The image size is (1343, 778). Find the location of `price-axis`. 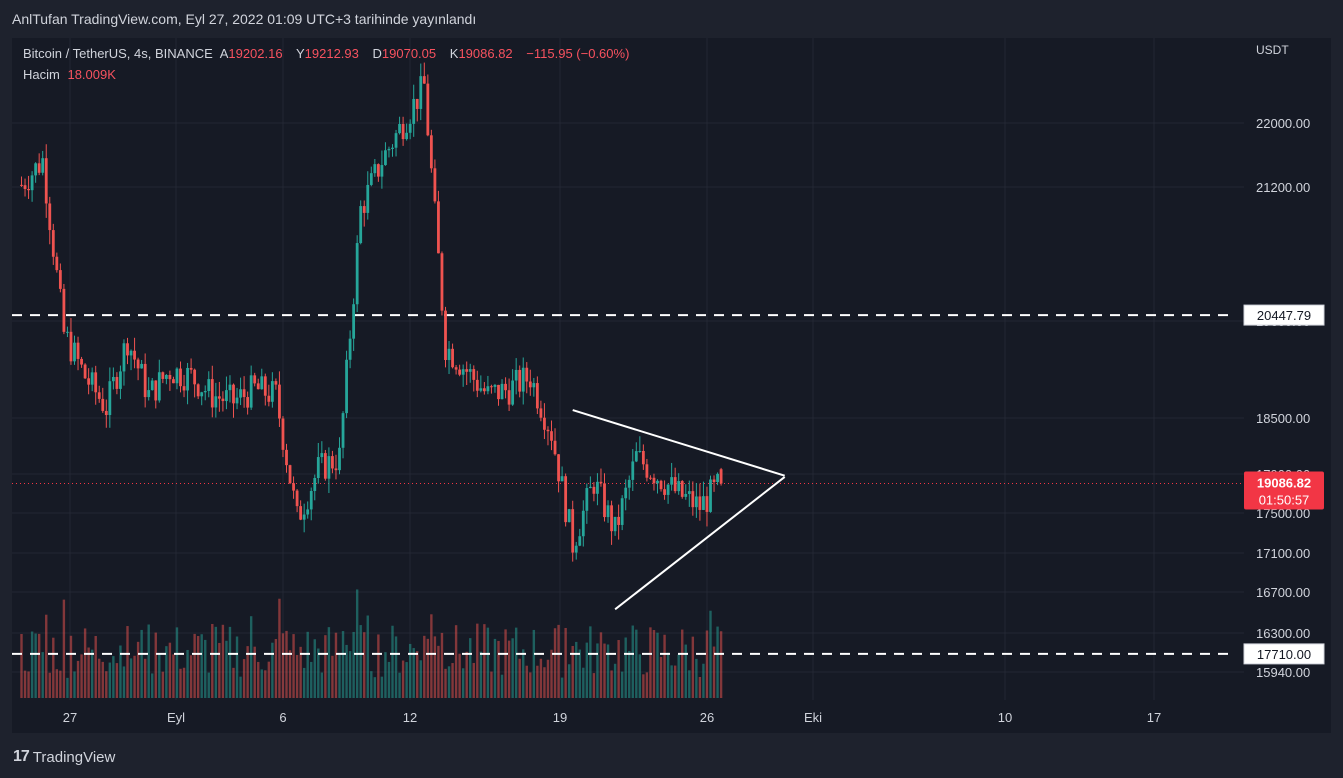

price-axis is located at coordinates (1287, 369).